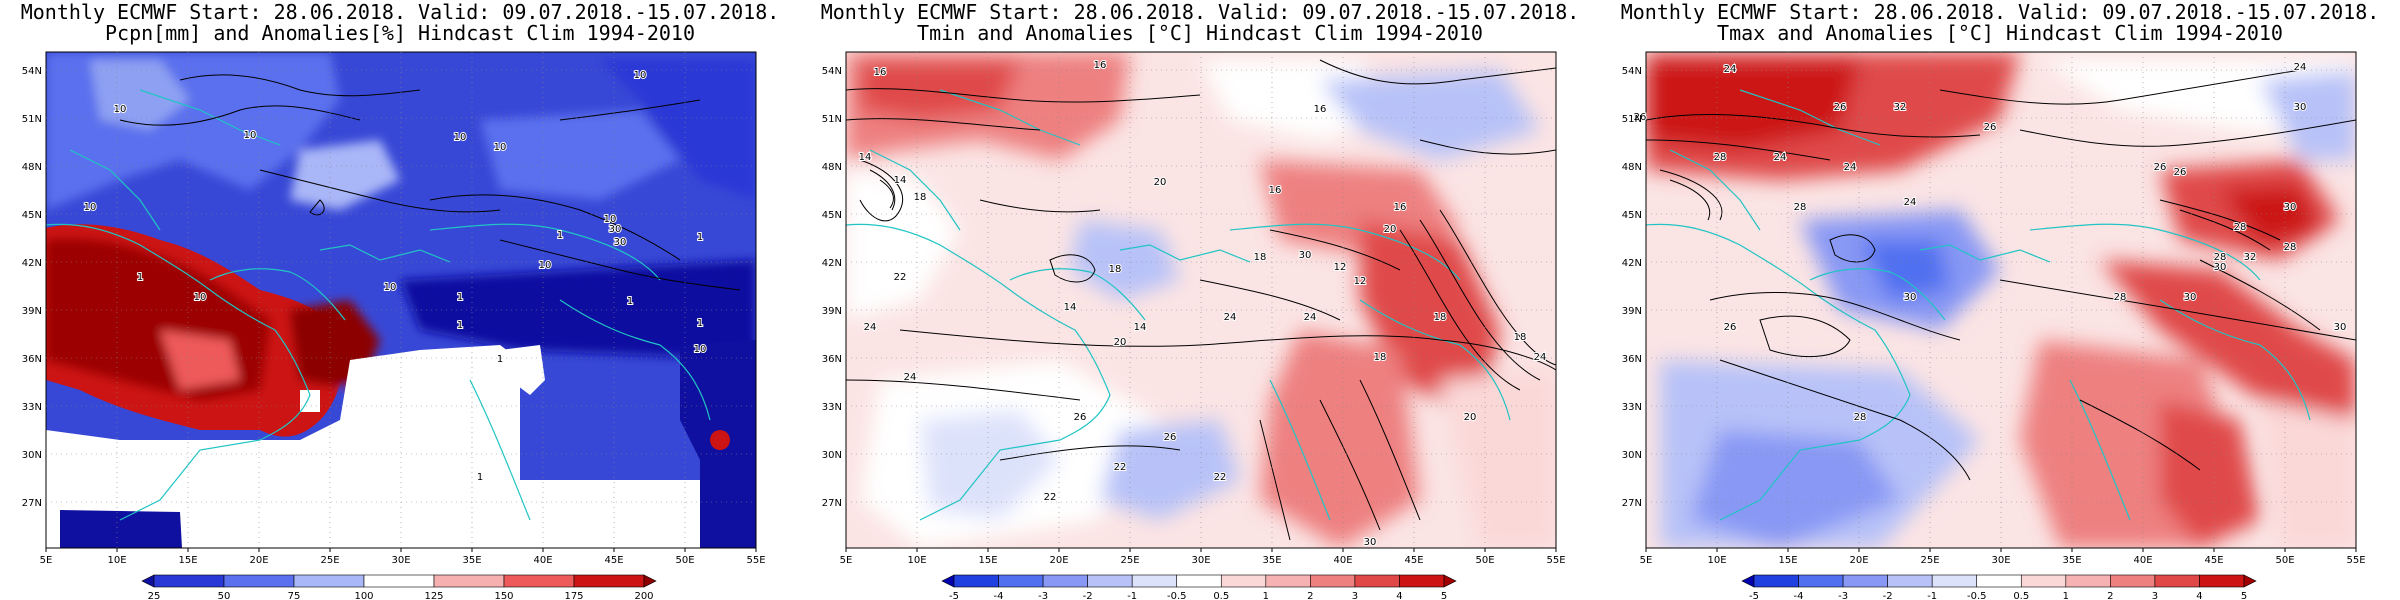  Describe the element at coordinates (1413, 560) in the screenshot. I see `longitude-tick-label: 45E` at that location.